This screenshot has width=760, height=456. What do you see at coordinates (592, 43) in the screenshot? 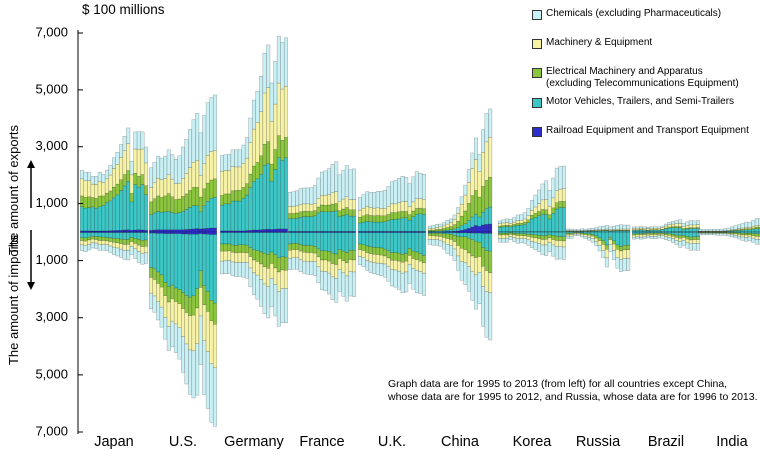
I see `legend-entry: Machinery & Equipment` at bounding box center [592, 43].